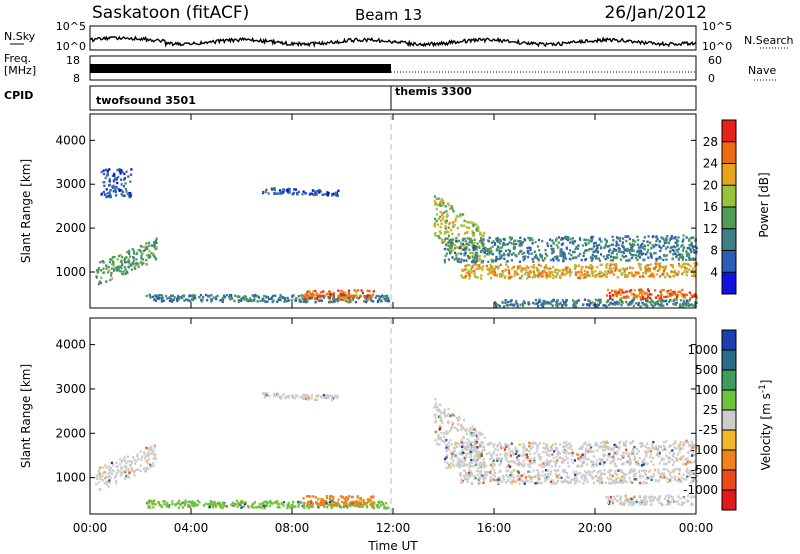 The width and height of the screenshot is (800, 554). I want to click on cpid-label: CPID, so click(18, 95).